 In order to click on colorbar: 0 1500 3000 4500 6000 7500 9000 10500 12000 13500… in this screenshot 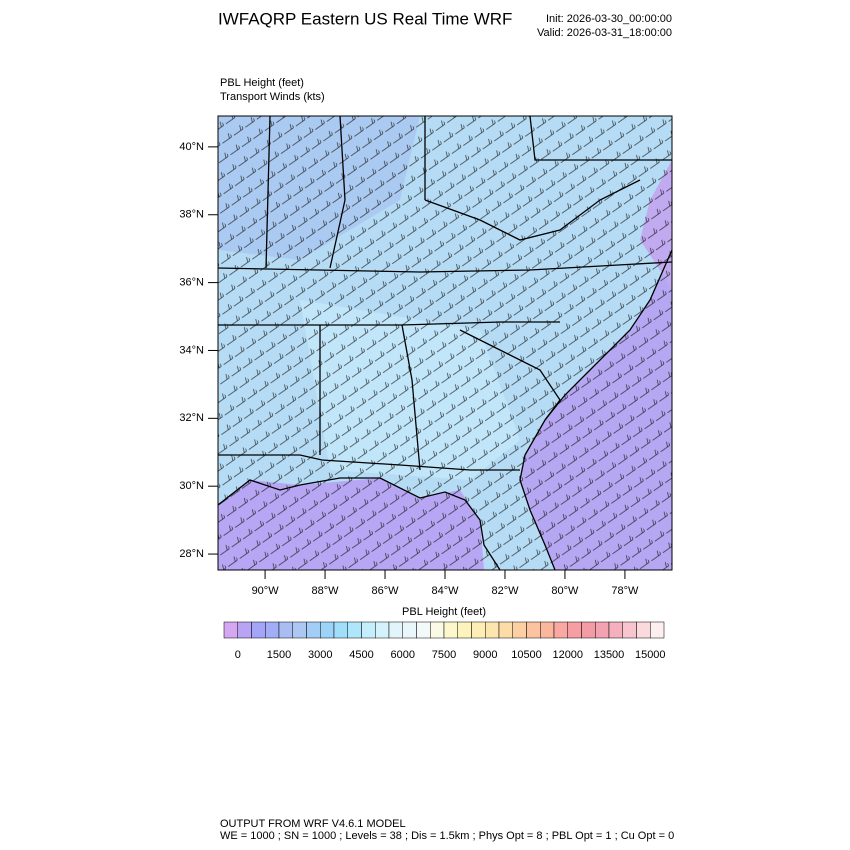, I will do `click(444, 641)`.